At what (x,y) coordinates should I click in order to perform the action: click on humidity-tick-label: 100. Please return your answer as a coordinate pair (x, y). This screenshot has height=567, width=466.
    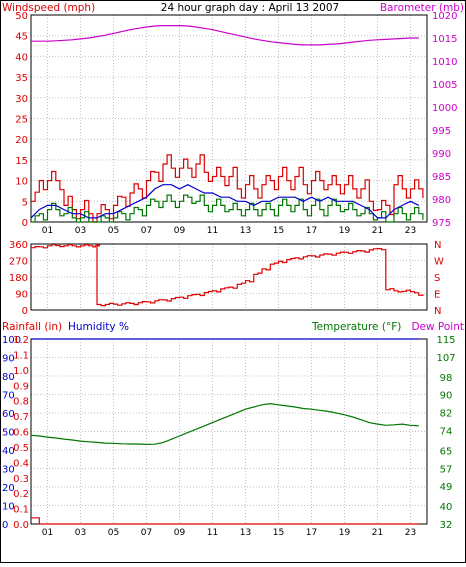
    Looking at the image, I should click on (11, 340).